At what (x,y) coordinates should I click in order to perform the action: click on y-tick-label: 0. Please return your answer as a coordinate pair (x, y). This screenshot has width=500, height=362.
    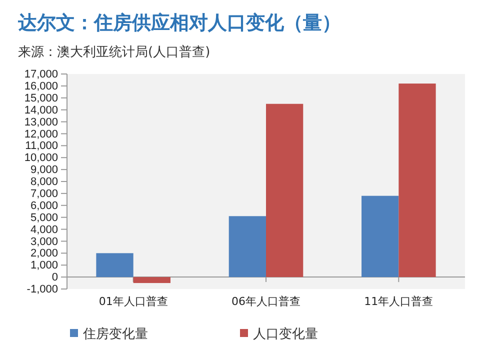
    Looking at the image, I should click on (55, 278).